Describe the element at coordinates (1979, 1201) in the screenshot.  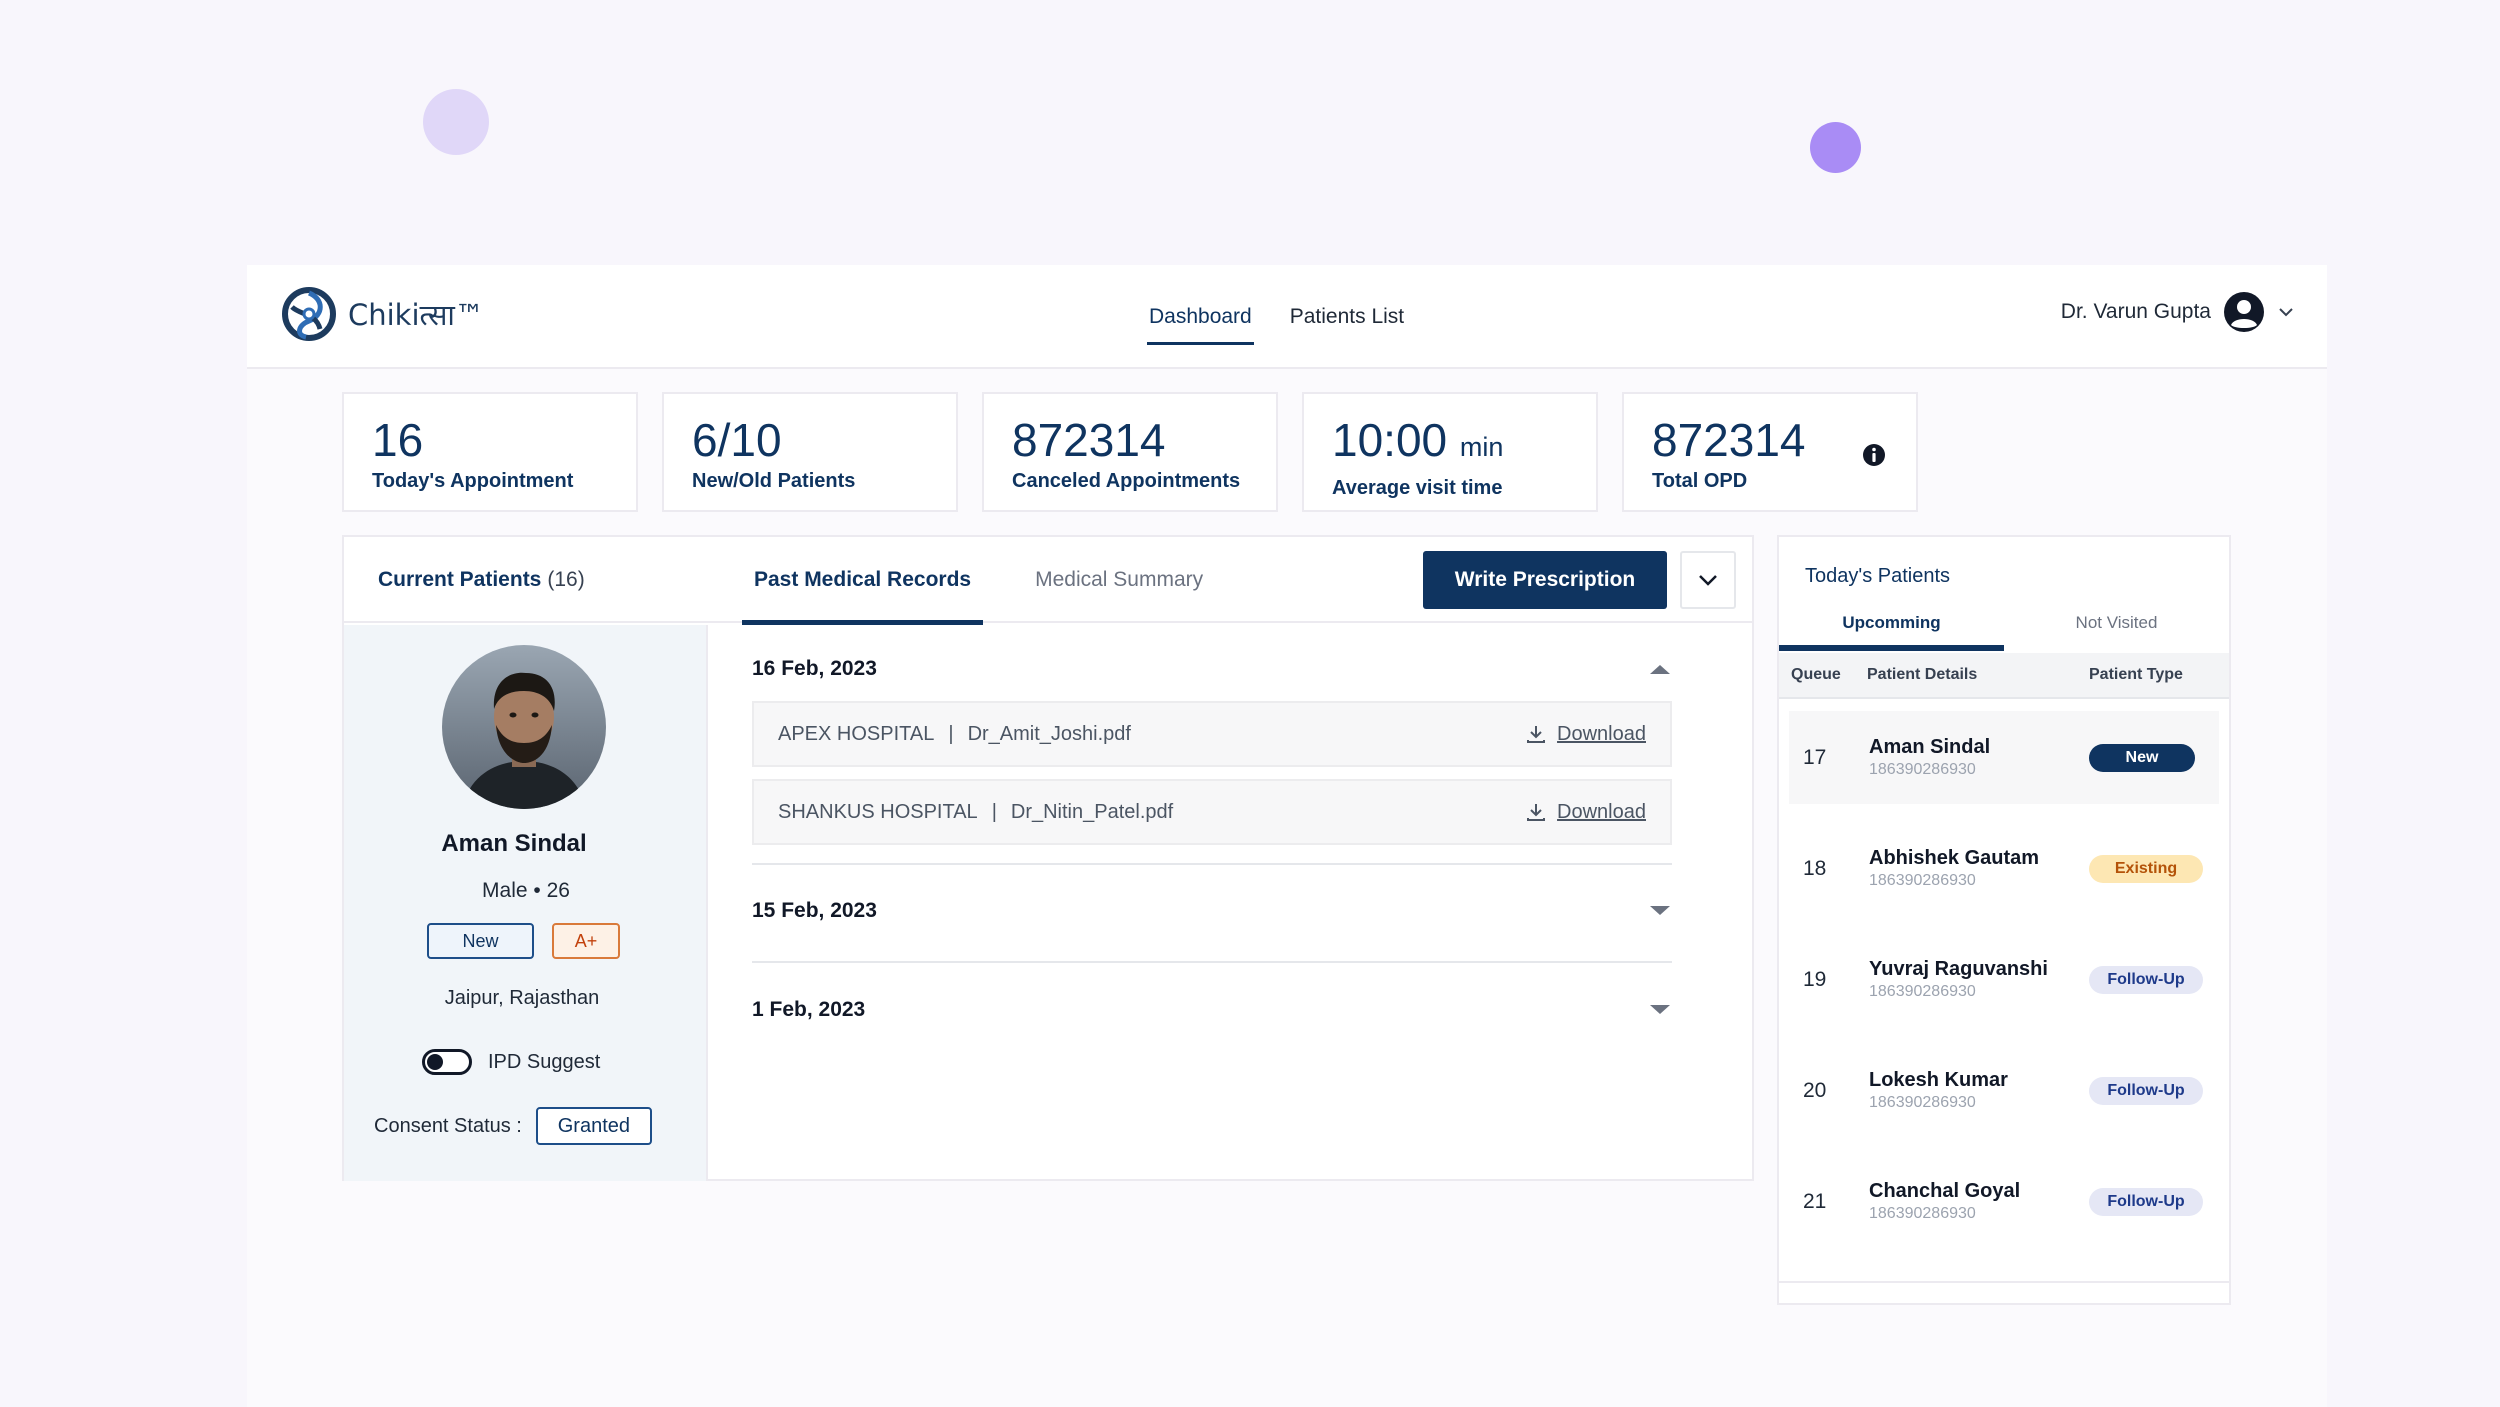
I see `patient-details: Chanchal Goyal 186390286930` at that location.